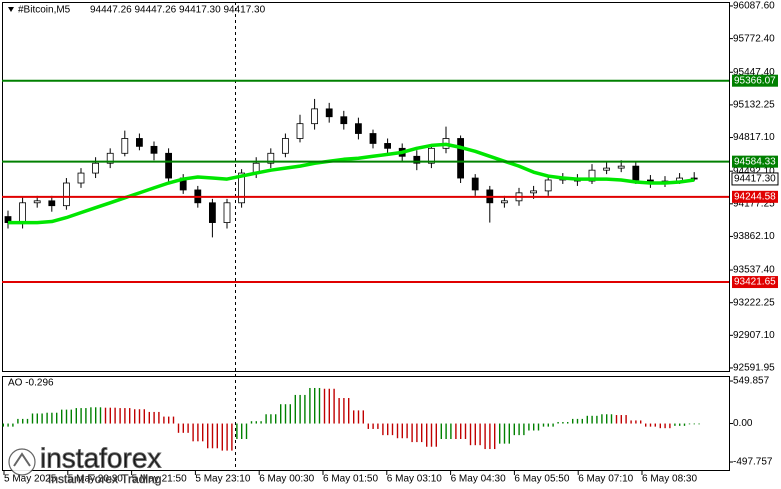 The image size is (781, 489). What do you see at coordinates (414, 479) in the screenshot?
I see `x-tick-label: 6 May 03:10` at bounding box center [414, 479].